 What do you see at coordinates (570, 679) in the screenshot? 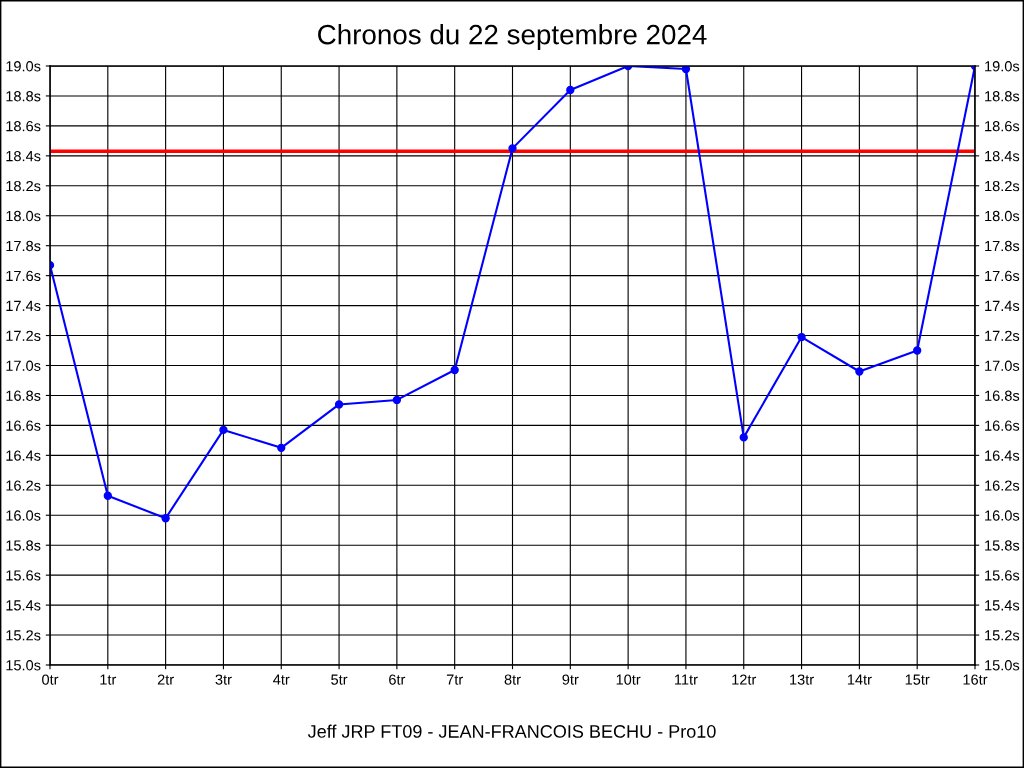
I see `x-tick-label: 9tr` at bounding box center [570, 679].